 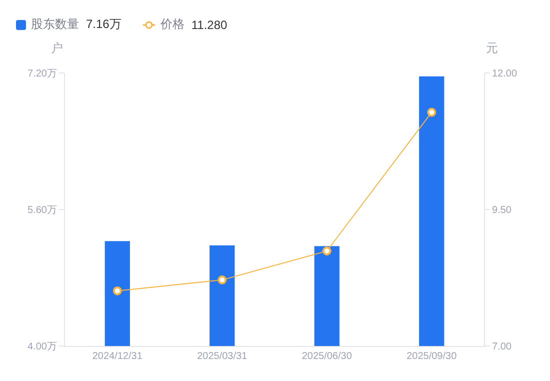 I want to click on text: 11.280, so click(x=209, y=25).